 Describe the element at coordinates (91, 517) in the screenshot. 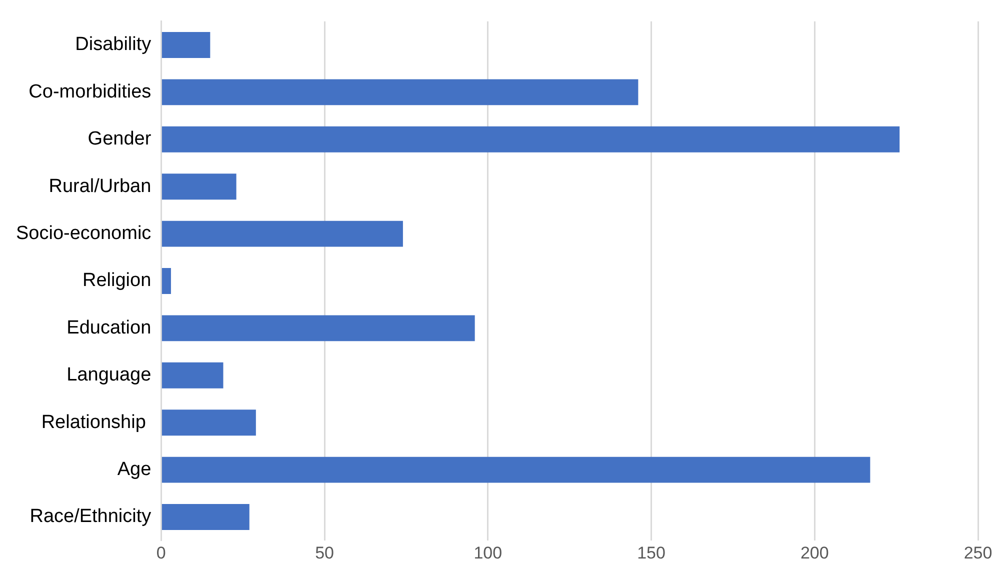

I see `y-tick-label: Race/Ethnicity` at that location.